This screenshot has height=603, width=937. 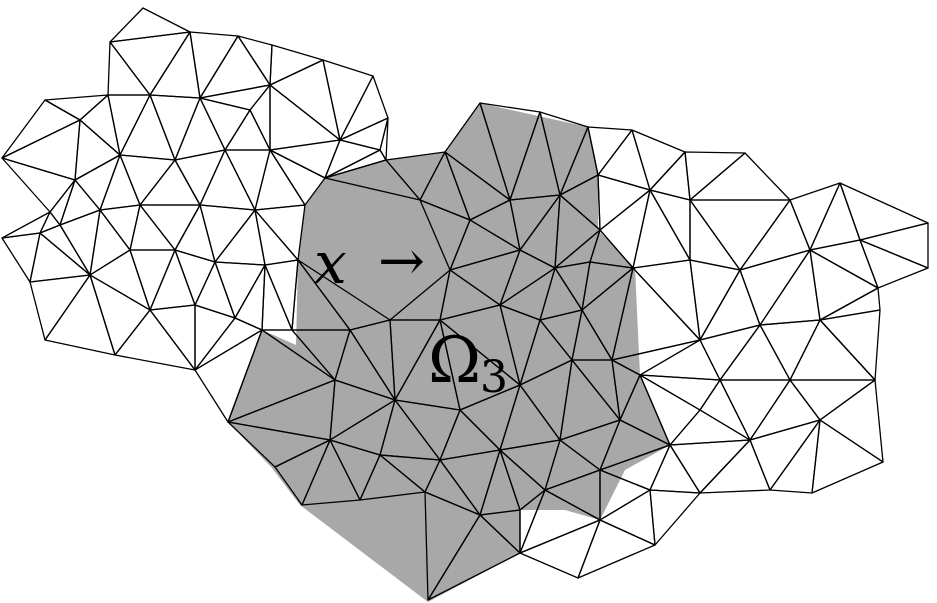 I want to click on point-label-x: x, so click(x=330, y=263).